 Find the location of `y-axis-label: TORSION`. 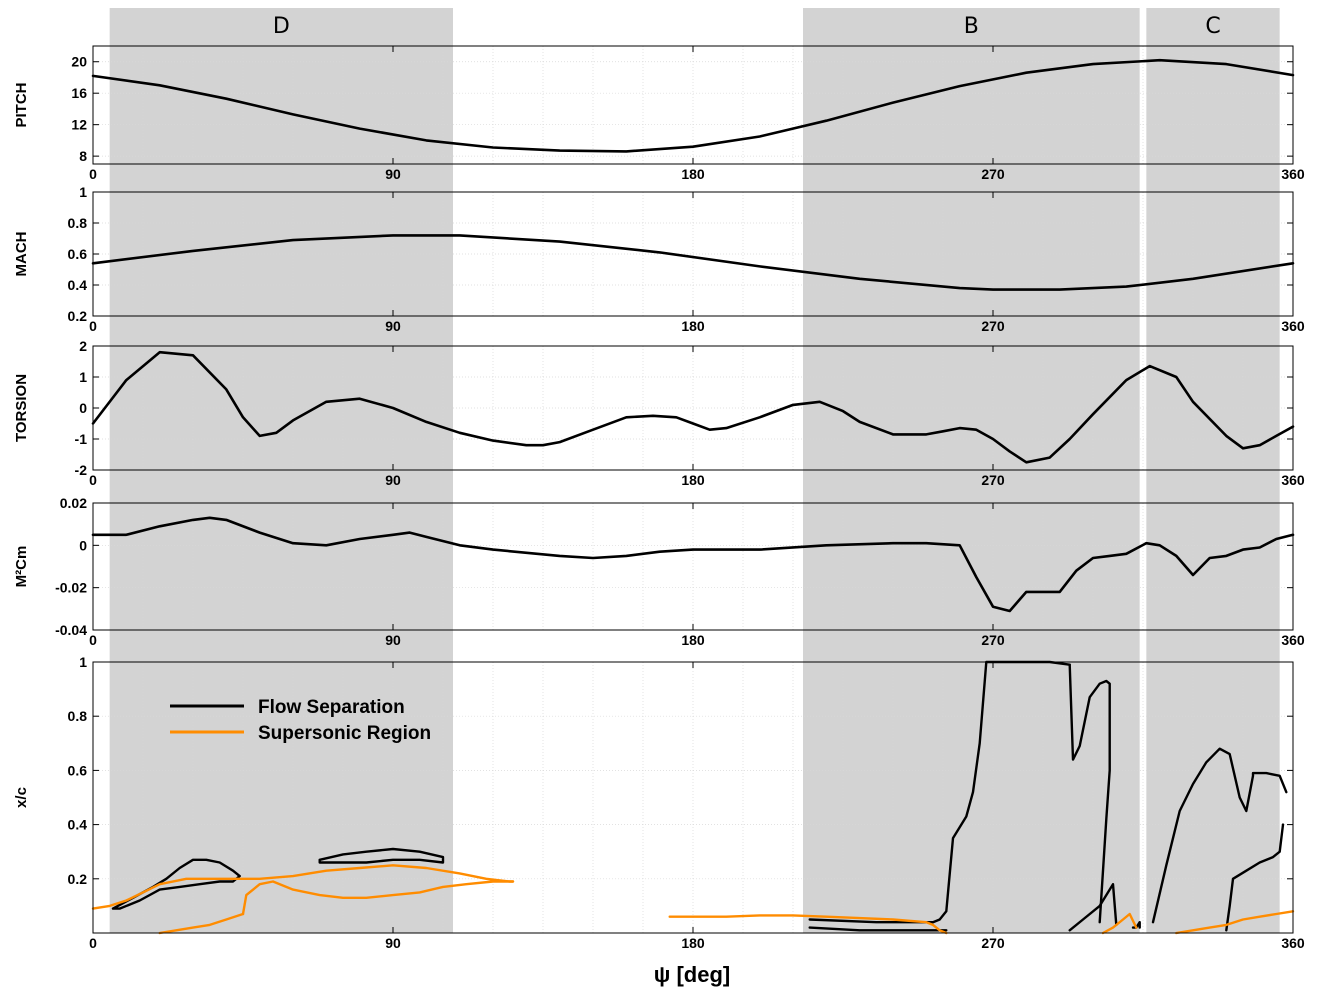

y-axis-label: TORSION is located at coordinates (21, 408).